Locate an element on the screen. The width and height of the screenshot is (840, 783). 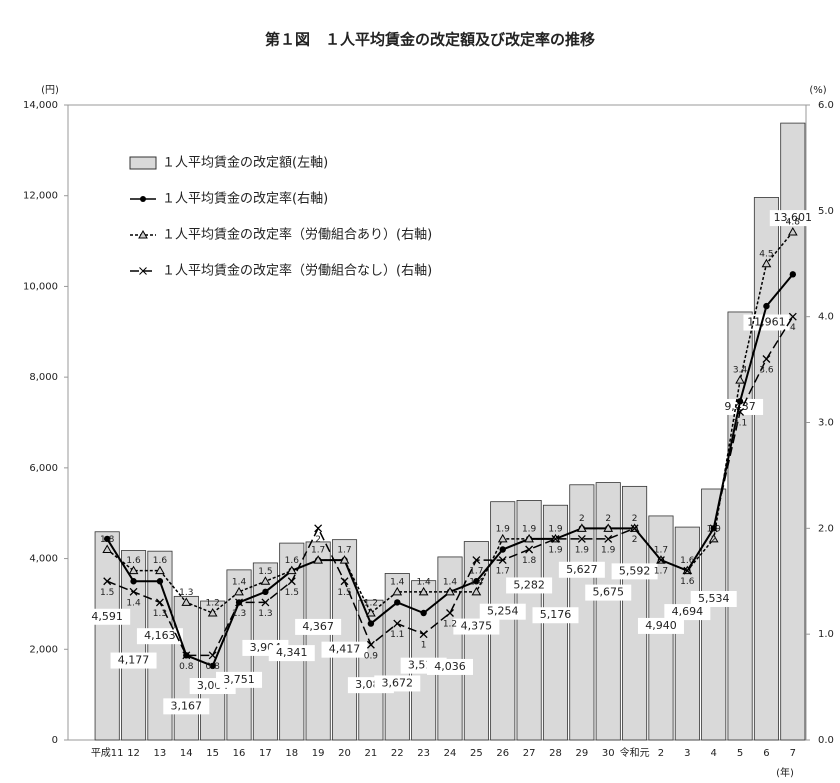
value-label: 4,591 is located at coordinates (107, 616).